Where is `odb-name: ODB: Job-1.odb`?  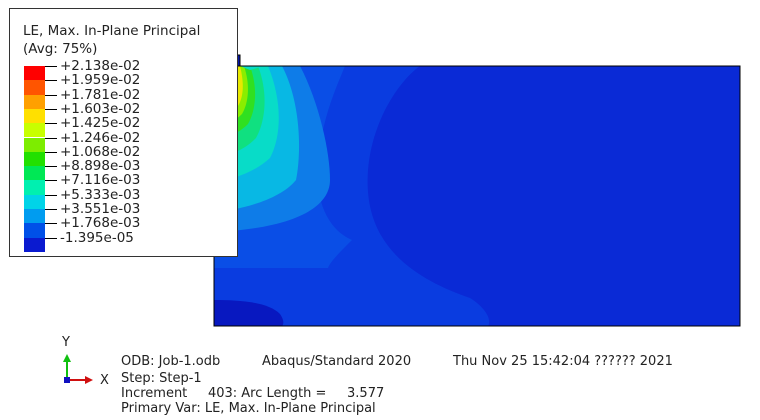 odb-name: ODB: Job-1.odb is located at coordinates (171, 361).